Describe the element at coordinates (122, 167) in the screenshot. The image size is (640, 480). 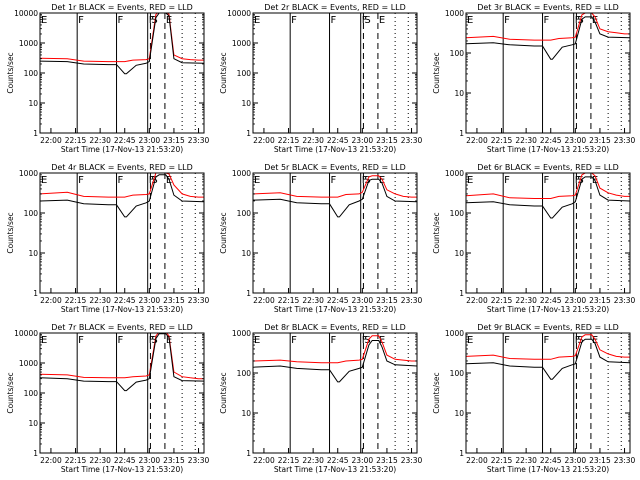
I see `panel-title: Det 4r BLACK = Events, RED = LLD` at that location.